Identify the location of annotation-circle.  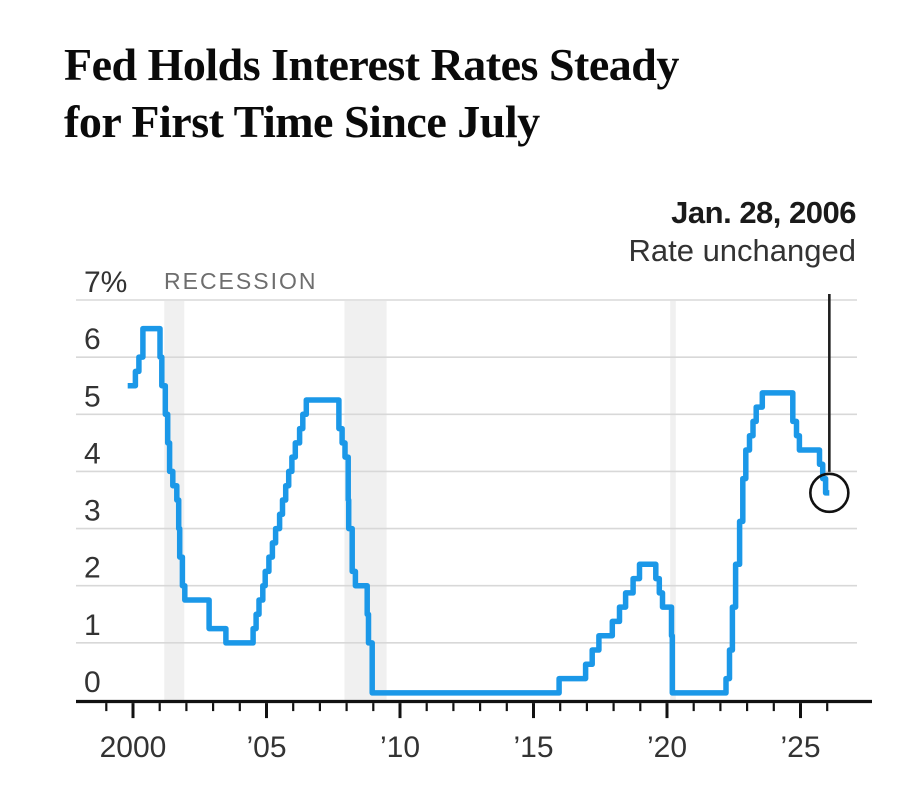
(829, 493).